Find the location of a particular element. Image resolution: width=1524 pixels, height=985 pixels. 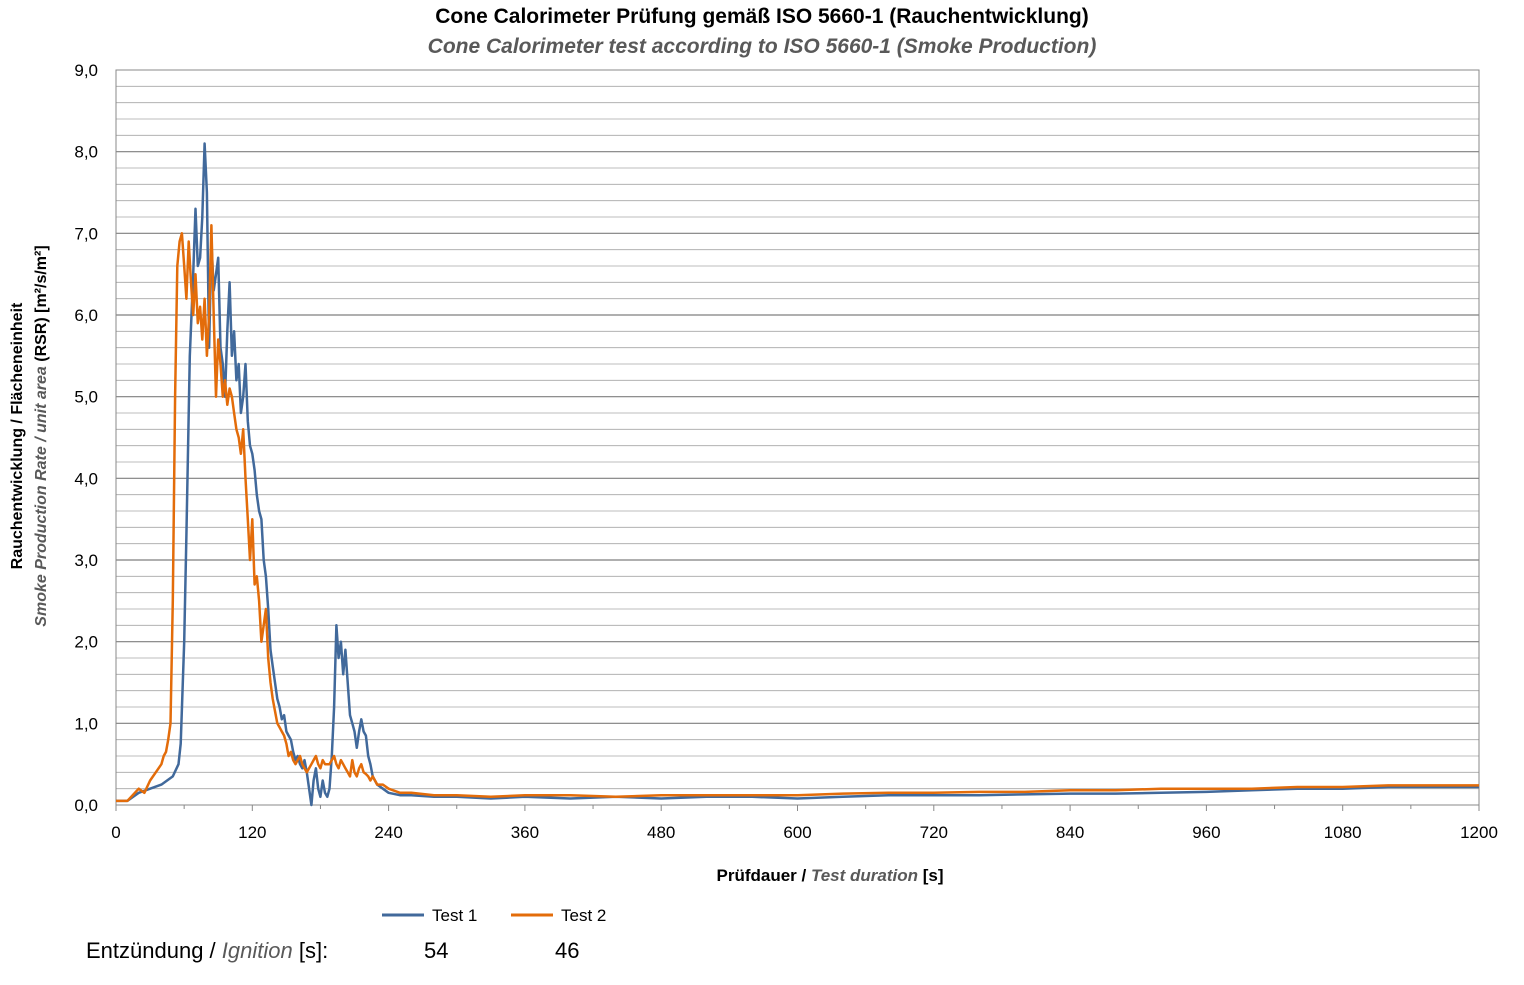

y-tick-label: 6,0 is located at coordinates (86, 315).